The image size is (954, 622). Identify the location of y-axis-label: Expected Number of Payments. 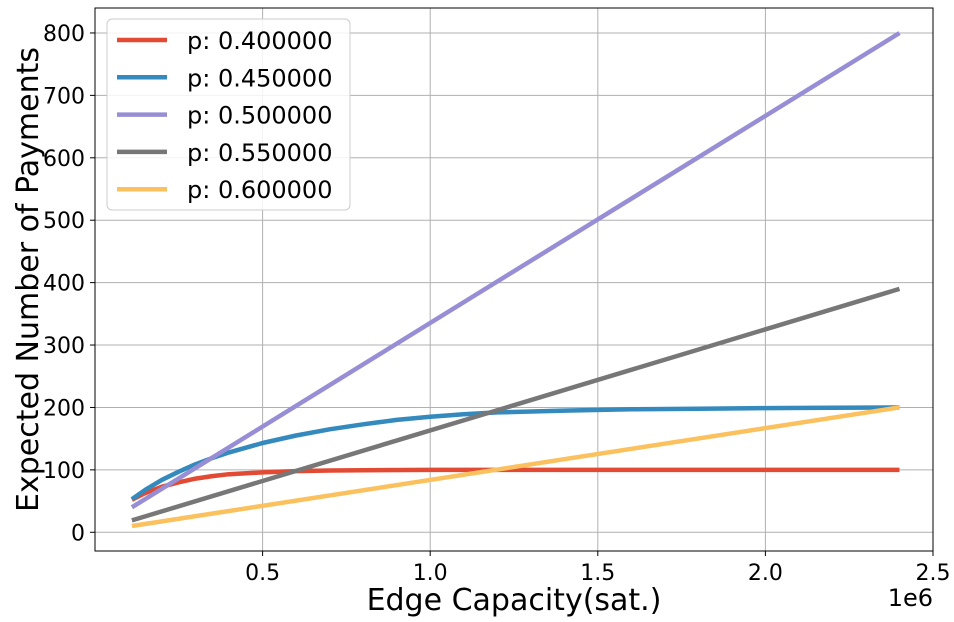
(28, 279).